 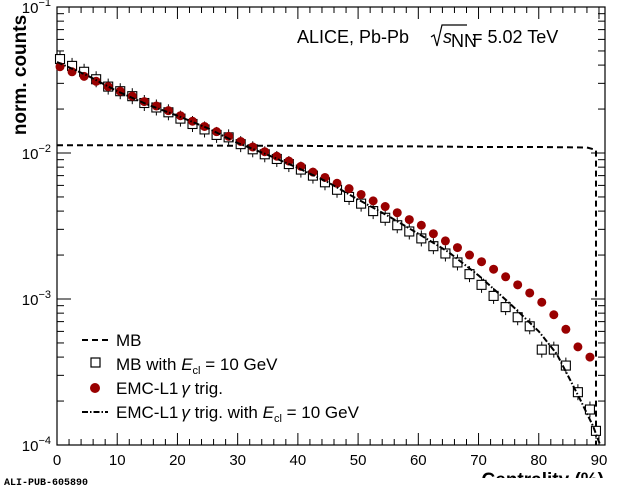 I want to click on x-tick-label: 10, so click(x=117, y=460).